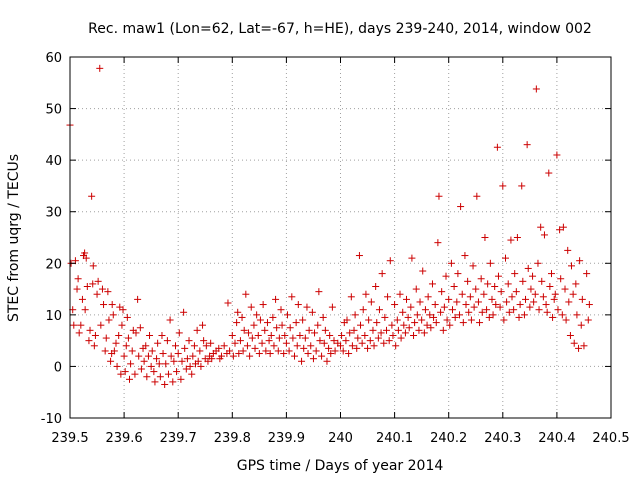 Image resolution: width=640 pixels, height=480 pixels. Describe the element at coordinates (340, 438) in the screenshot. I see `x-tick-label: 240` at that location.